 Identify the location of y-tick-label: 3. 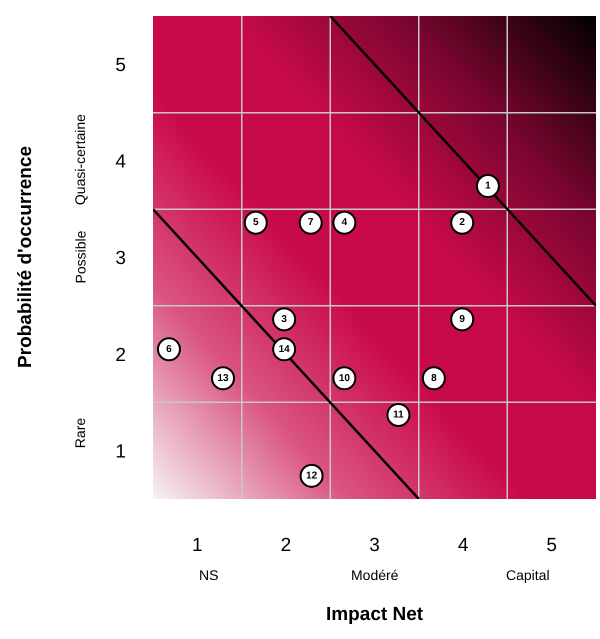
(120, 259).